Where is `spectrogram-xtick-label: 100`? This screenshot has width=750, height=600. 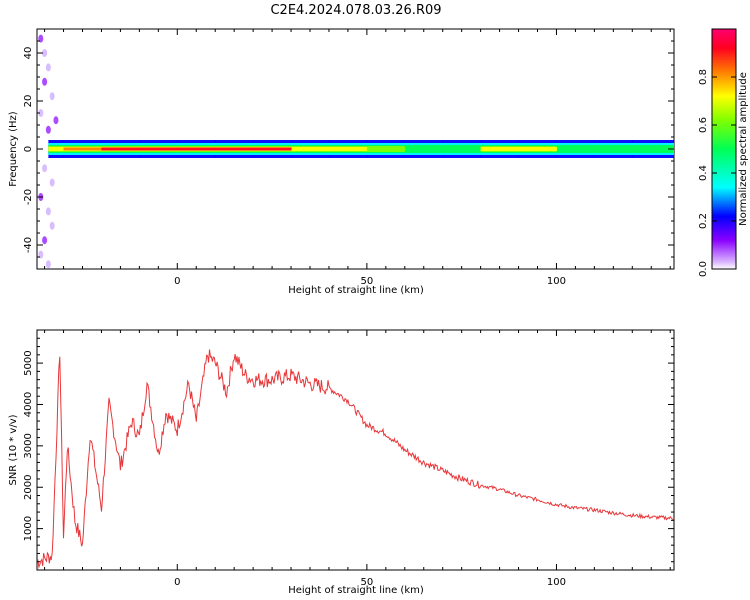
spectrogram-xtick-label: 100 is located at coordinates (556, 281).